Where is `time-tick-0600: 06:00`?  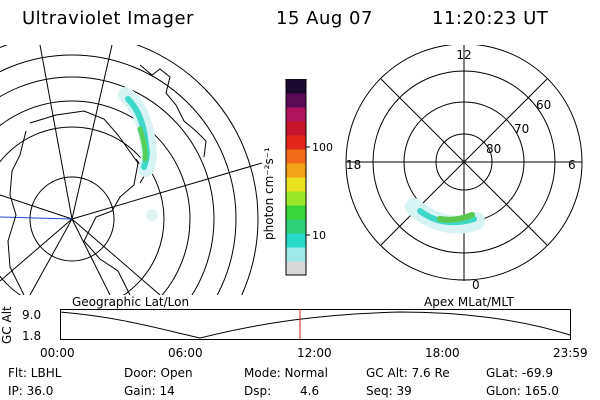 time-tick-0600: 06:00 is located at coordinates (185, 353).